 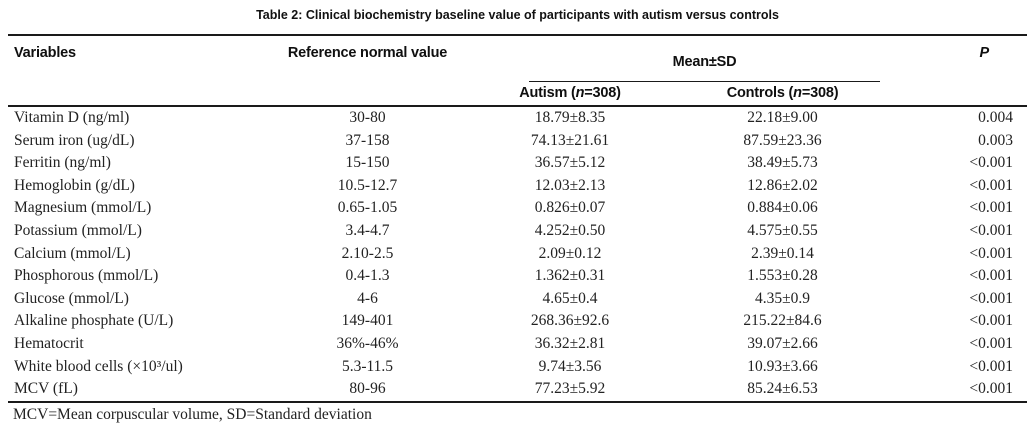 What do you see at coordinates (367, 230) in the screenshot?
I see `cell-reference: 3.4-4.7` at bounding box center [367, 230].